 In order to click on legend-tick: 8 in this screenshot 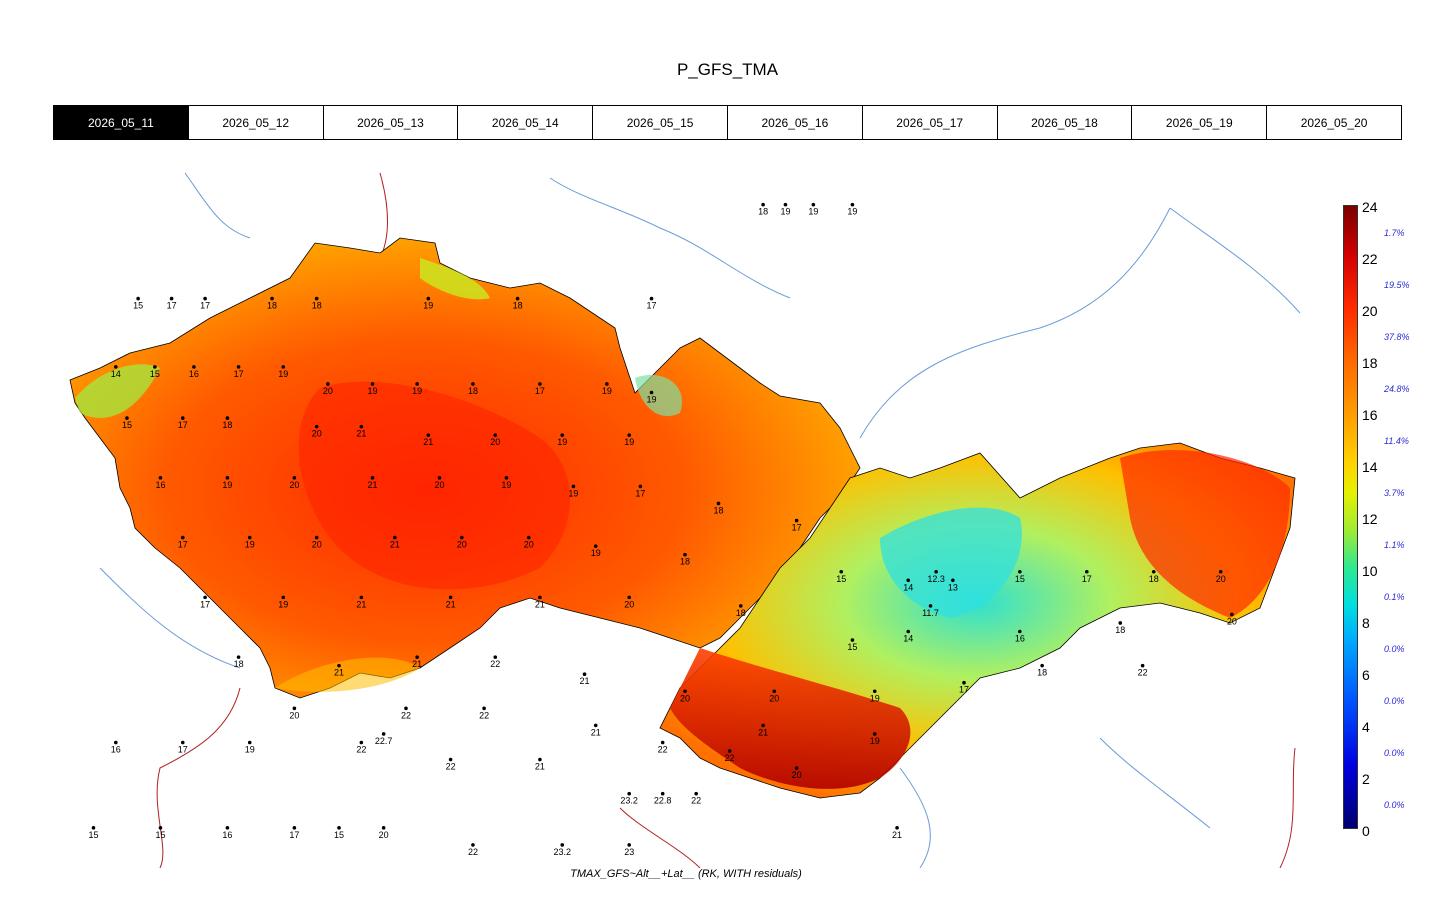, I will do `click(1366, 623)`.